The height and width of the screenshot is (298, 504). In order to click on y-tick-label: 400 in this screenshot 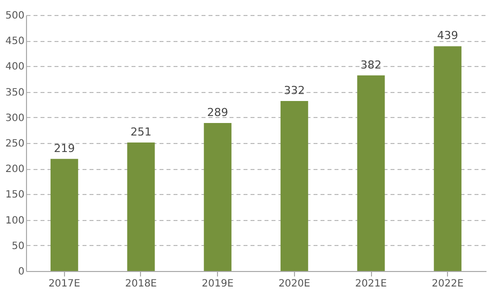, I will do `click(14, 67)`.